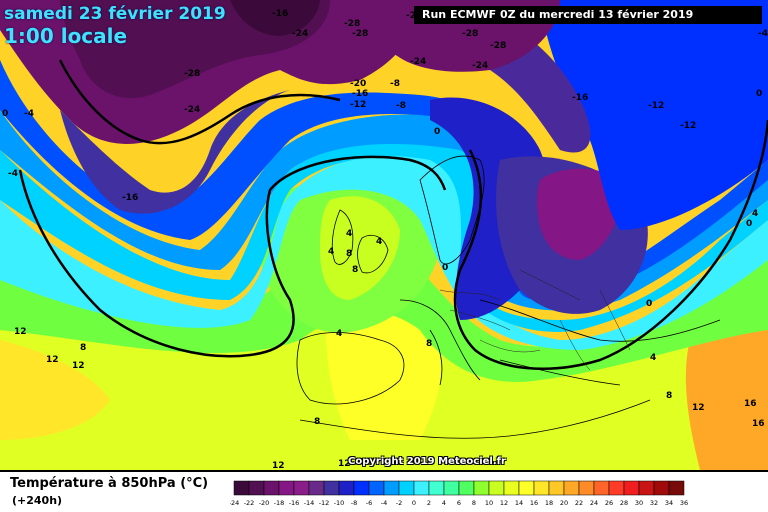  Describe the element at coordinates (579, 503) in the screenshot. I see `legend-tick-label: 22` at that location.